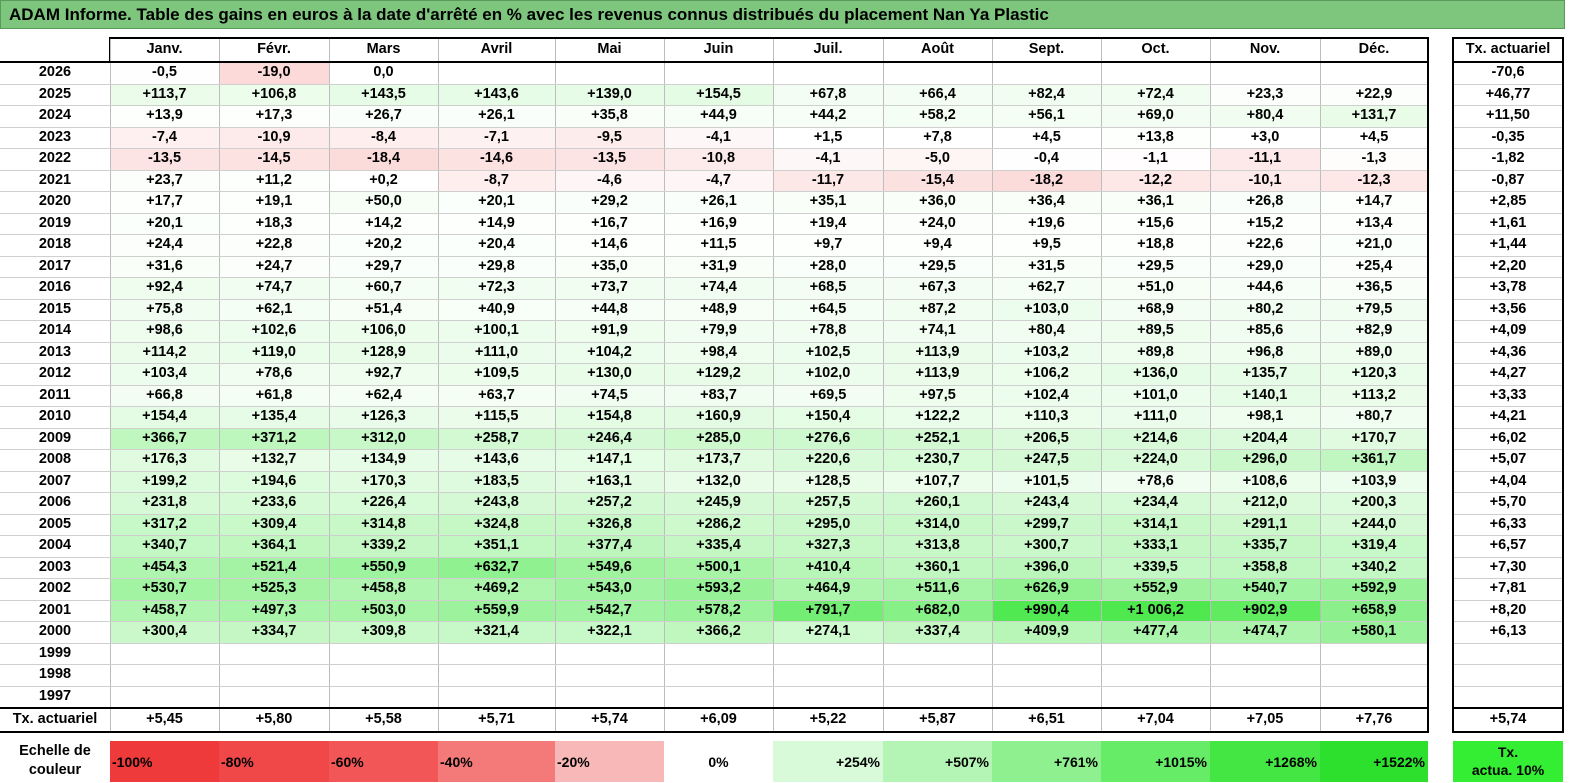 The image size is (1571, 783). What do you see at coordinates (609, 567) in the screenshot?
I see `heatmap-cell: +549,6` at bounding box center [609, 567].